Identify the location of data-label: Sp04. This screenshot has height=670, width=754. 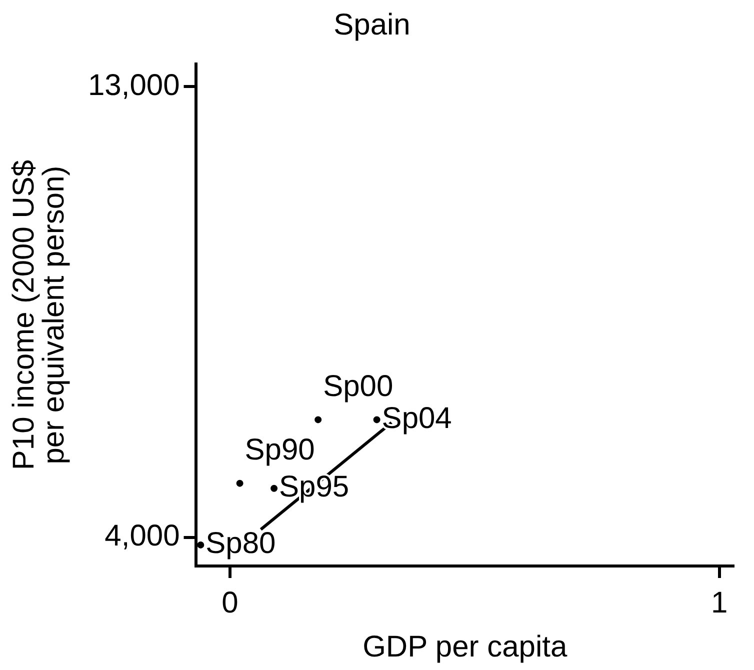
(417, 418).